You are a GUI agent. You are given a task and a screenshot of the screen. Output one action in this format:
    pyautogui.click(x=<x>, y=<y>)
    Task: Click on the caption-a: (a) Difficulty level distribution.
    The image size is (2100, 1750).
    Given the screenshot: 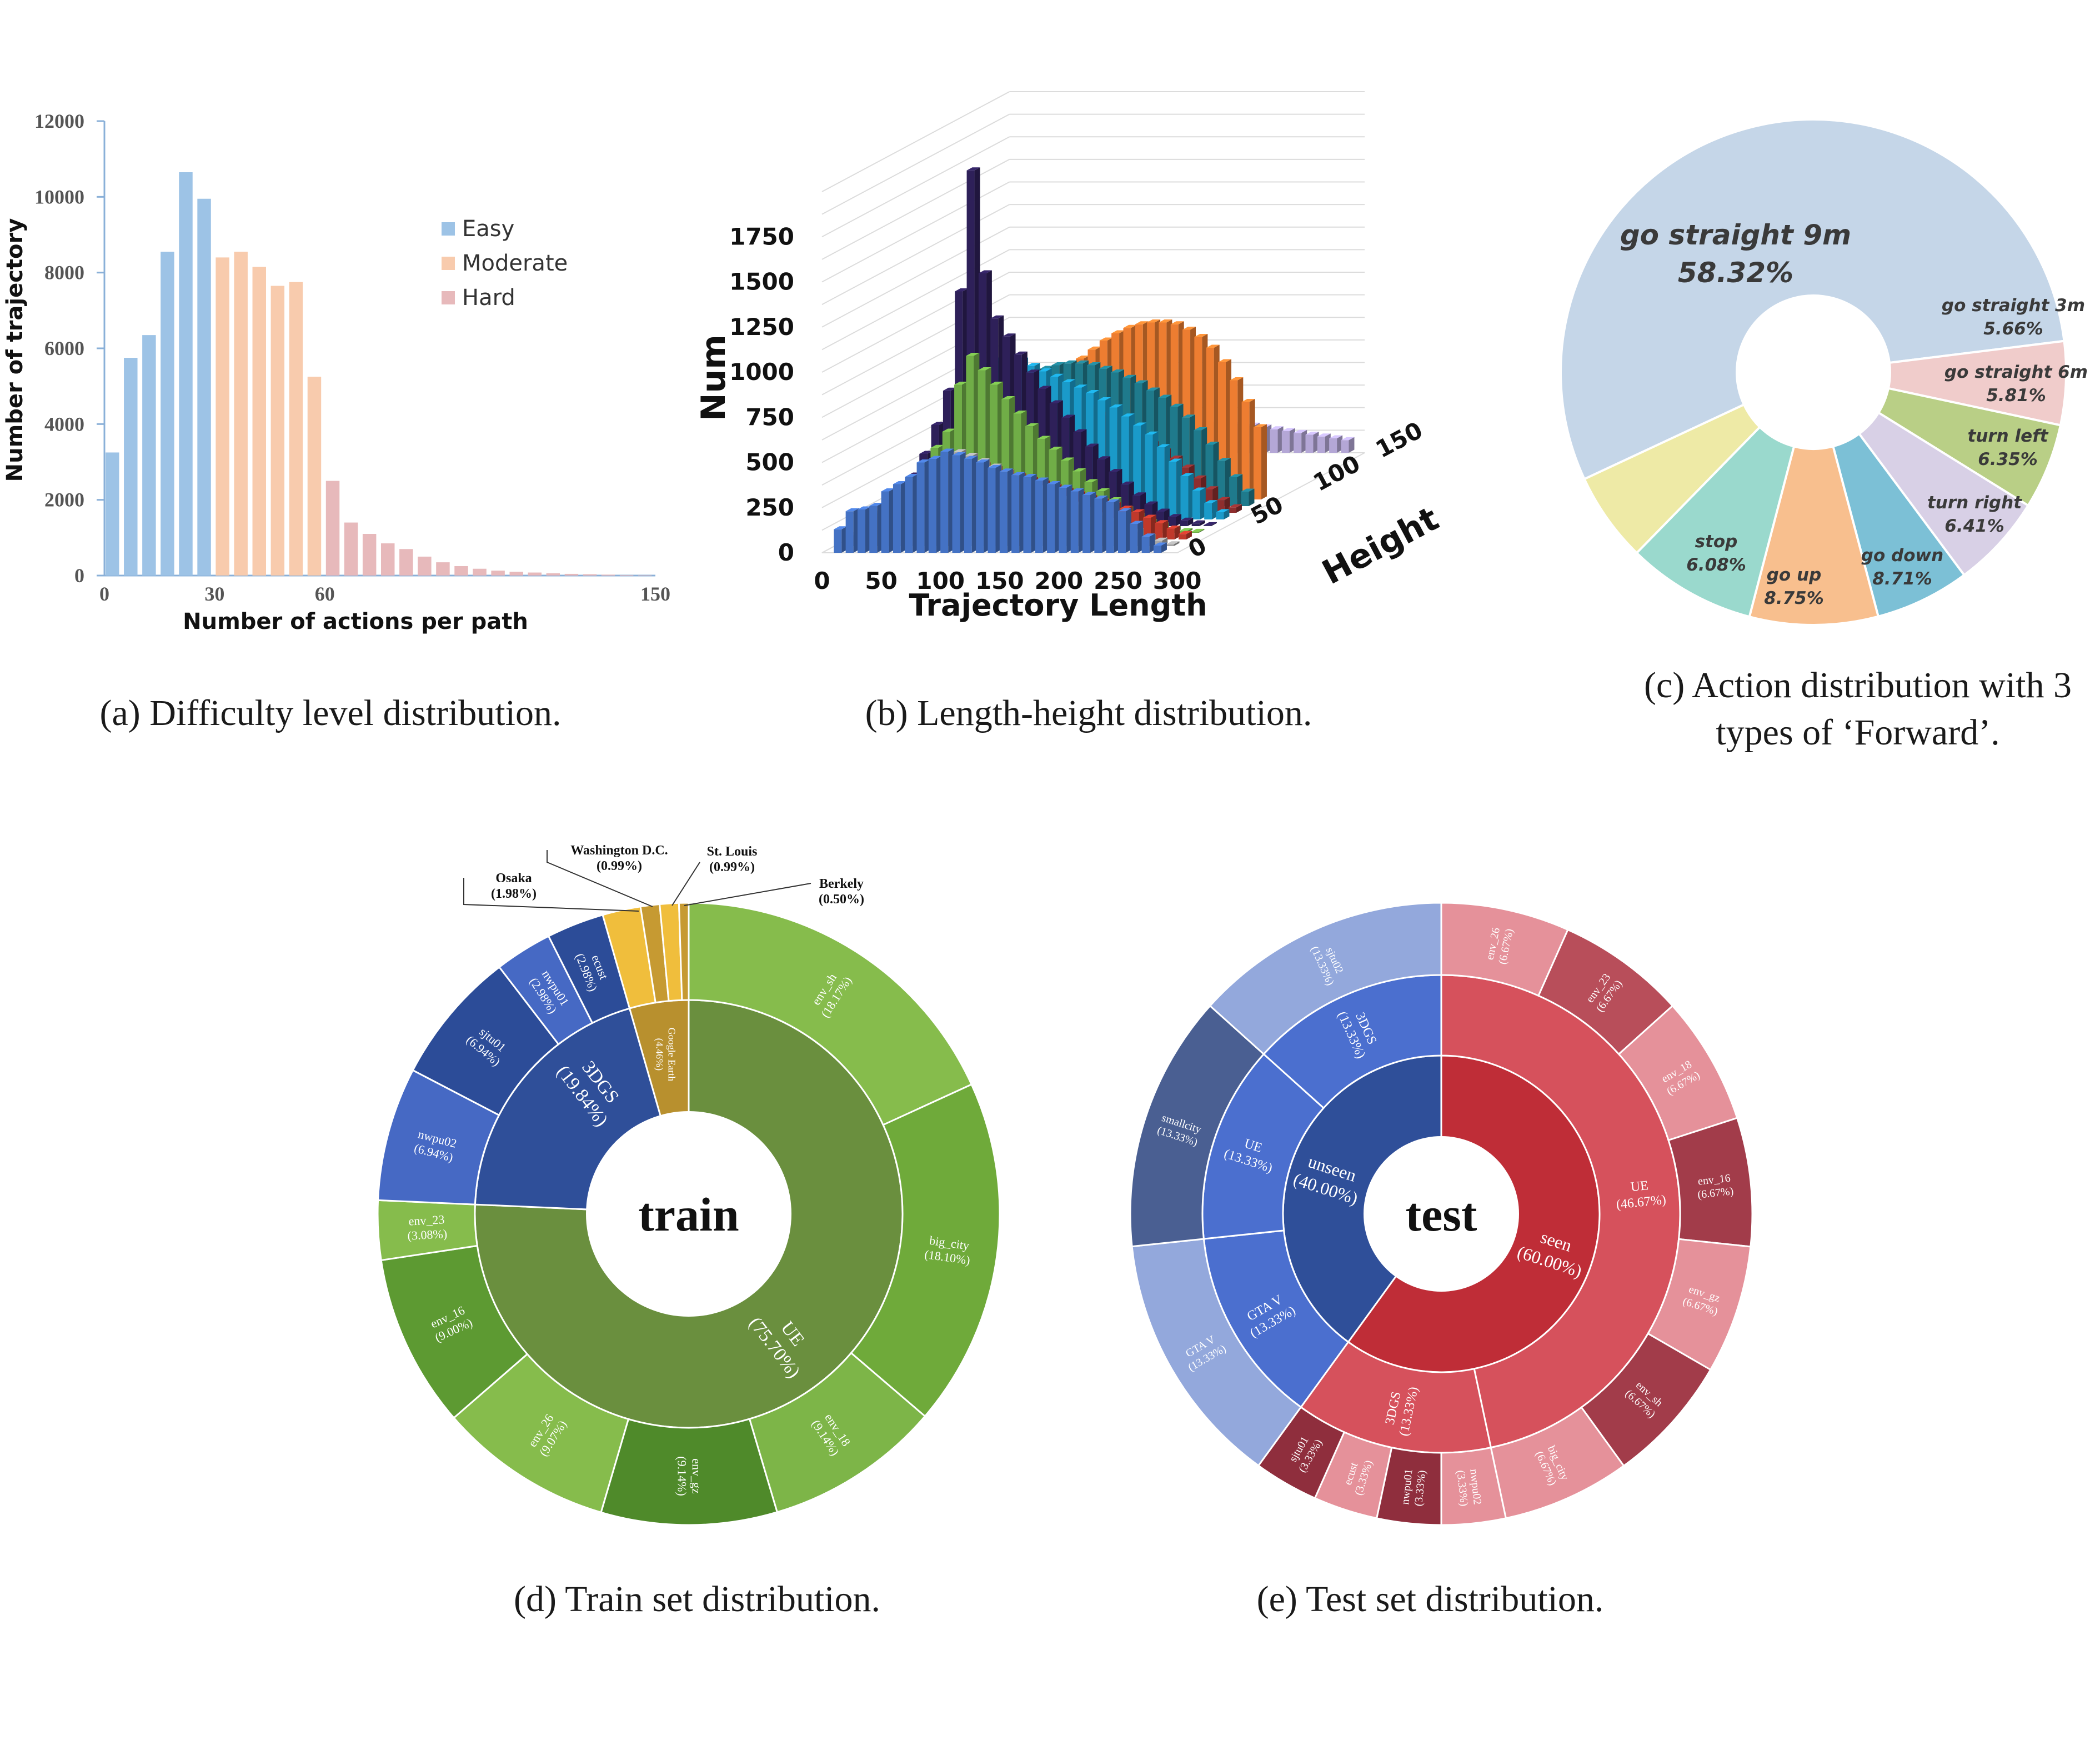 What is the action you would take?
    pyautogui.click(x=331, y=713)
    